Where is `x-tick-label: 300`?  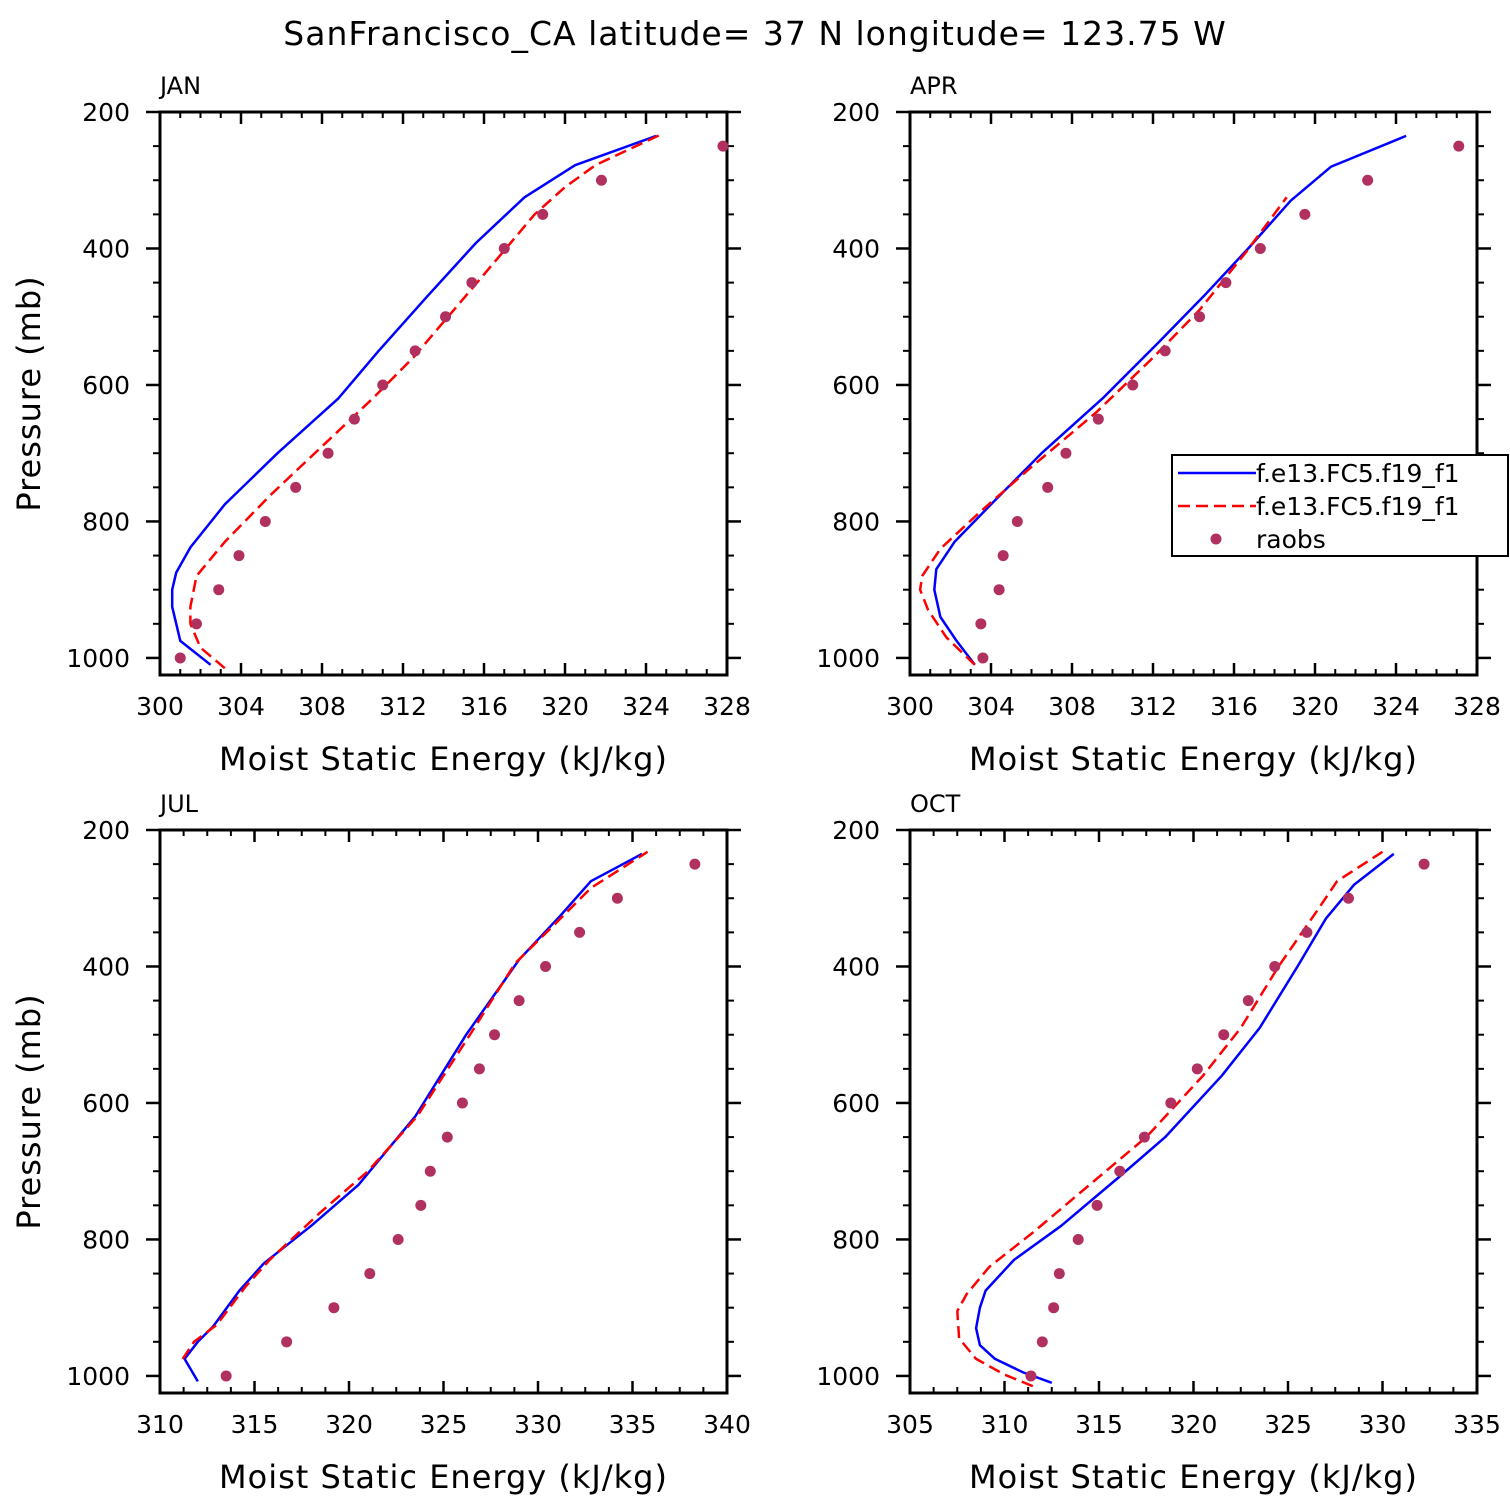 x-tick-label: 300 is located at coordinates (910, 706).